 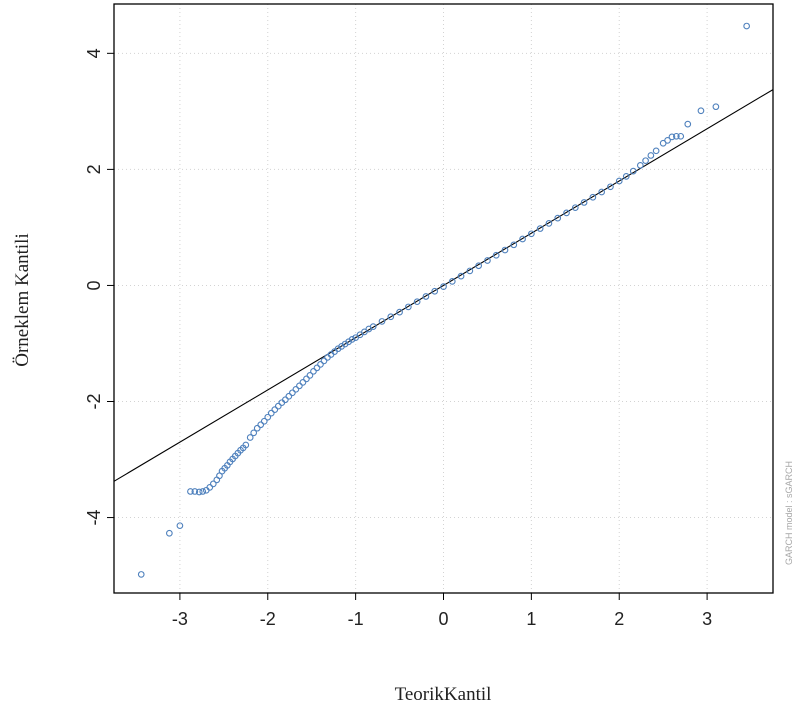 I want to click on x-tick-label: -1, so click(x=356, y=619).